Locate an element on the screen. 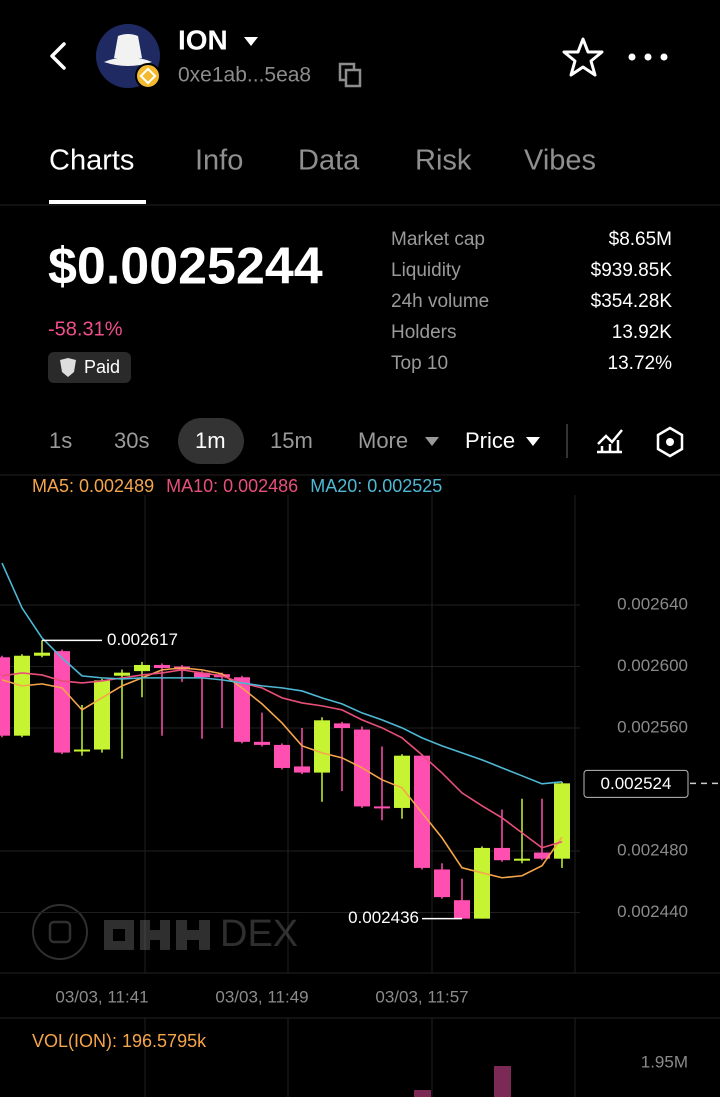 This screenshot has width=720, height=1097. dropdown-icon is located at coordinates (251, 41).